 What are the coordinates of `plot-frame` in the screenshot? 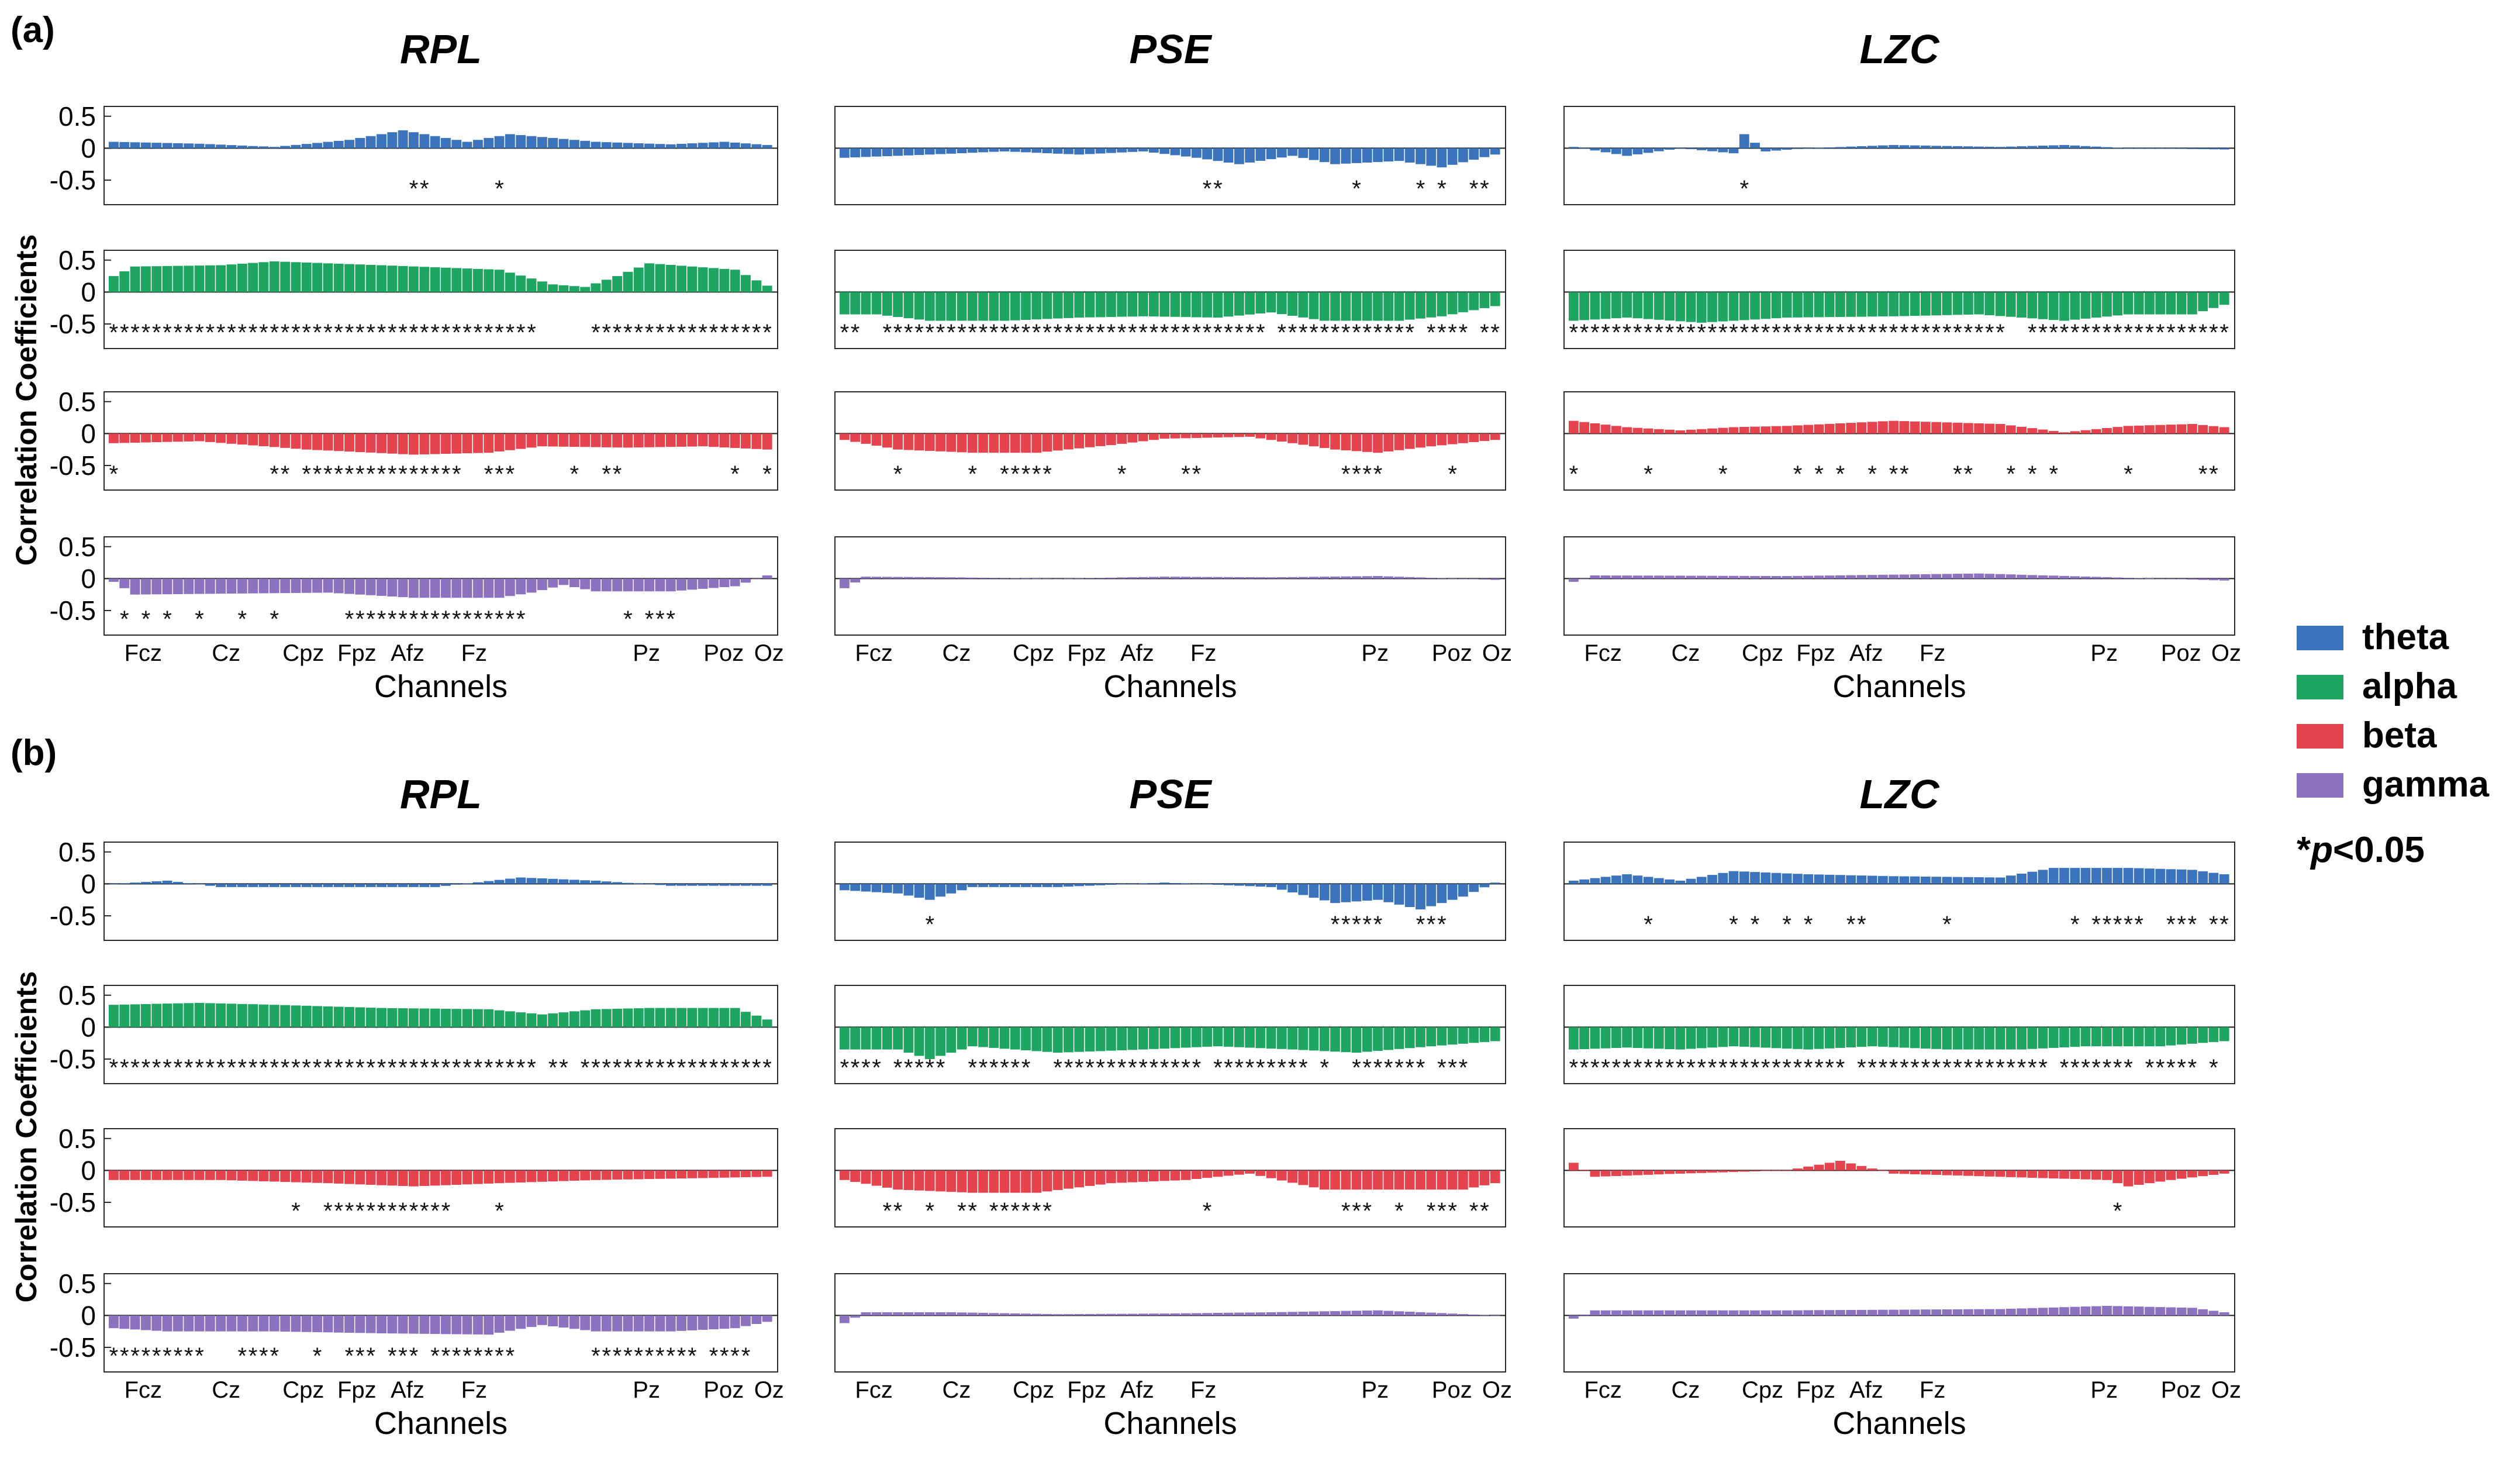 It's located at (440, 1177).